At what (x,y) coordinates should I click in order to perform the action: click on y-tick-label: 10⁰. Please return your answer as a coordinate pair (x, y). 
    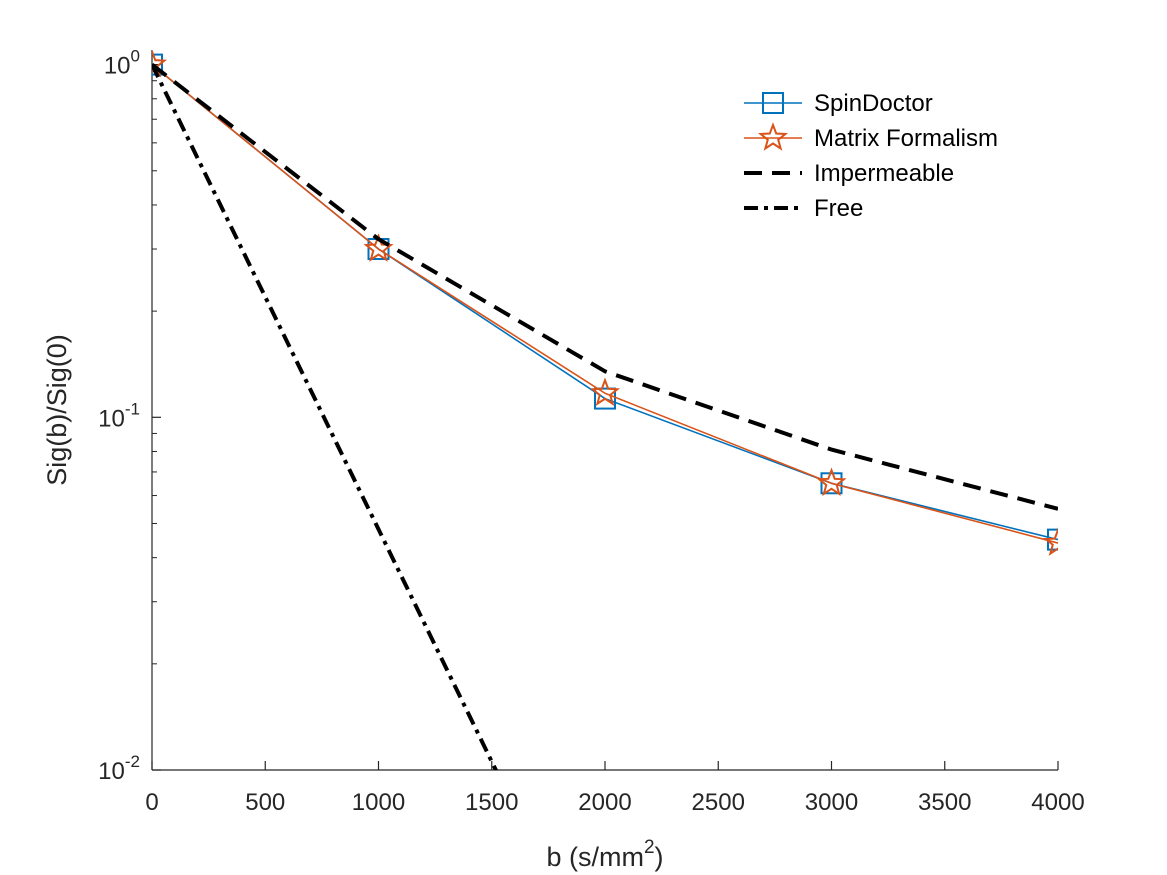
    Looking at the image, I should click on (122, 63).